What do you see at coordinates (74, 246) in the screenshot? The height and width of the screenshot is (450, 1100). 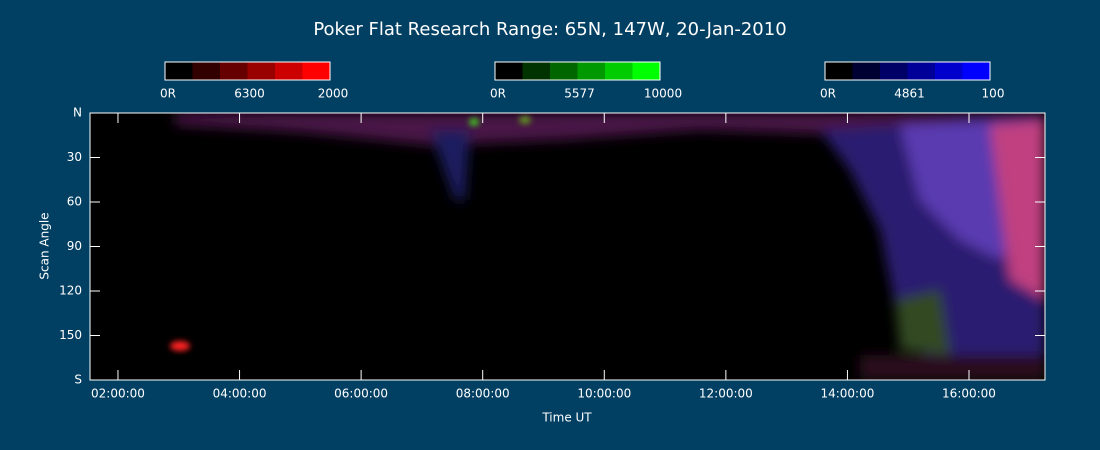 I see `y-tick-label: 90` at bounding box center [74, 246].